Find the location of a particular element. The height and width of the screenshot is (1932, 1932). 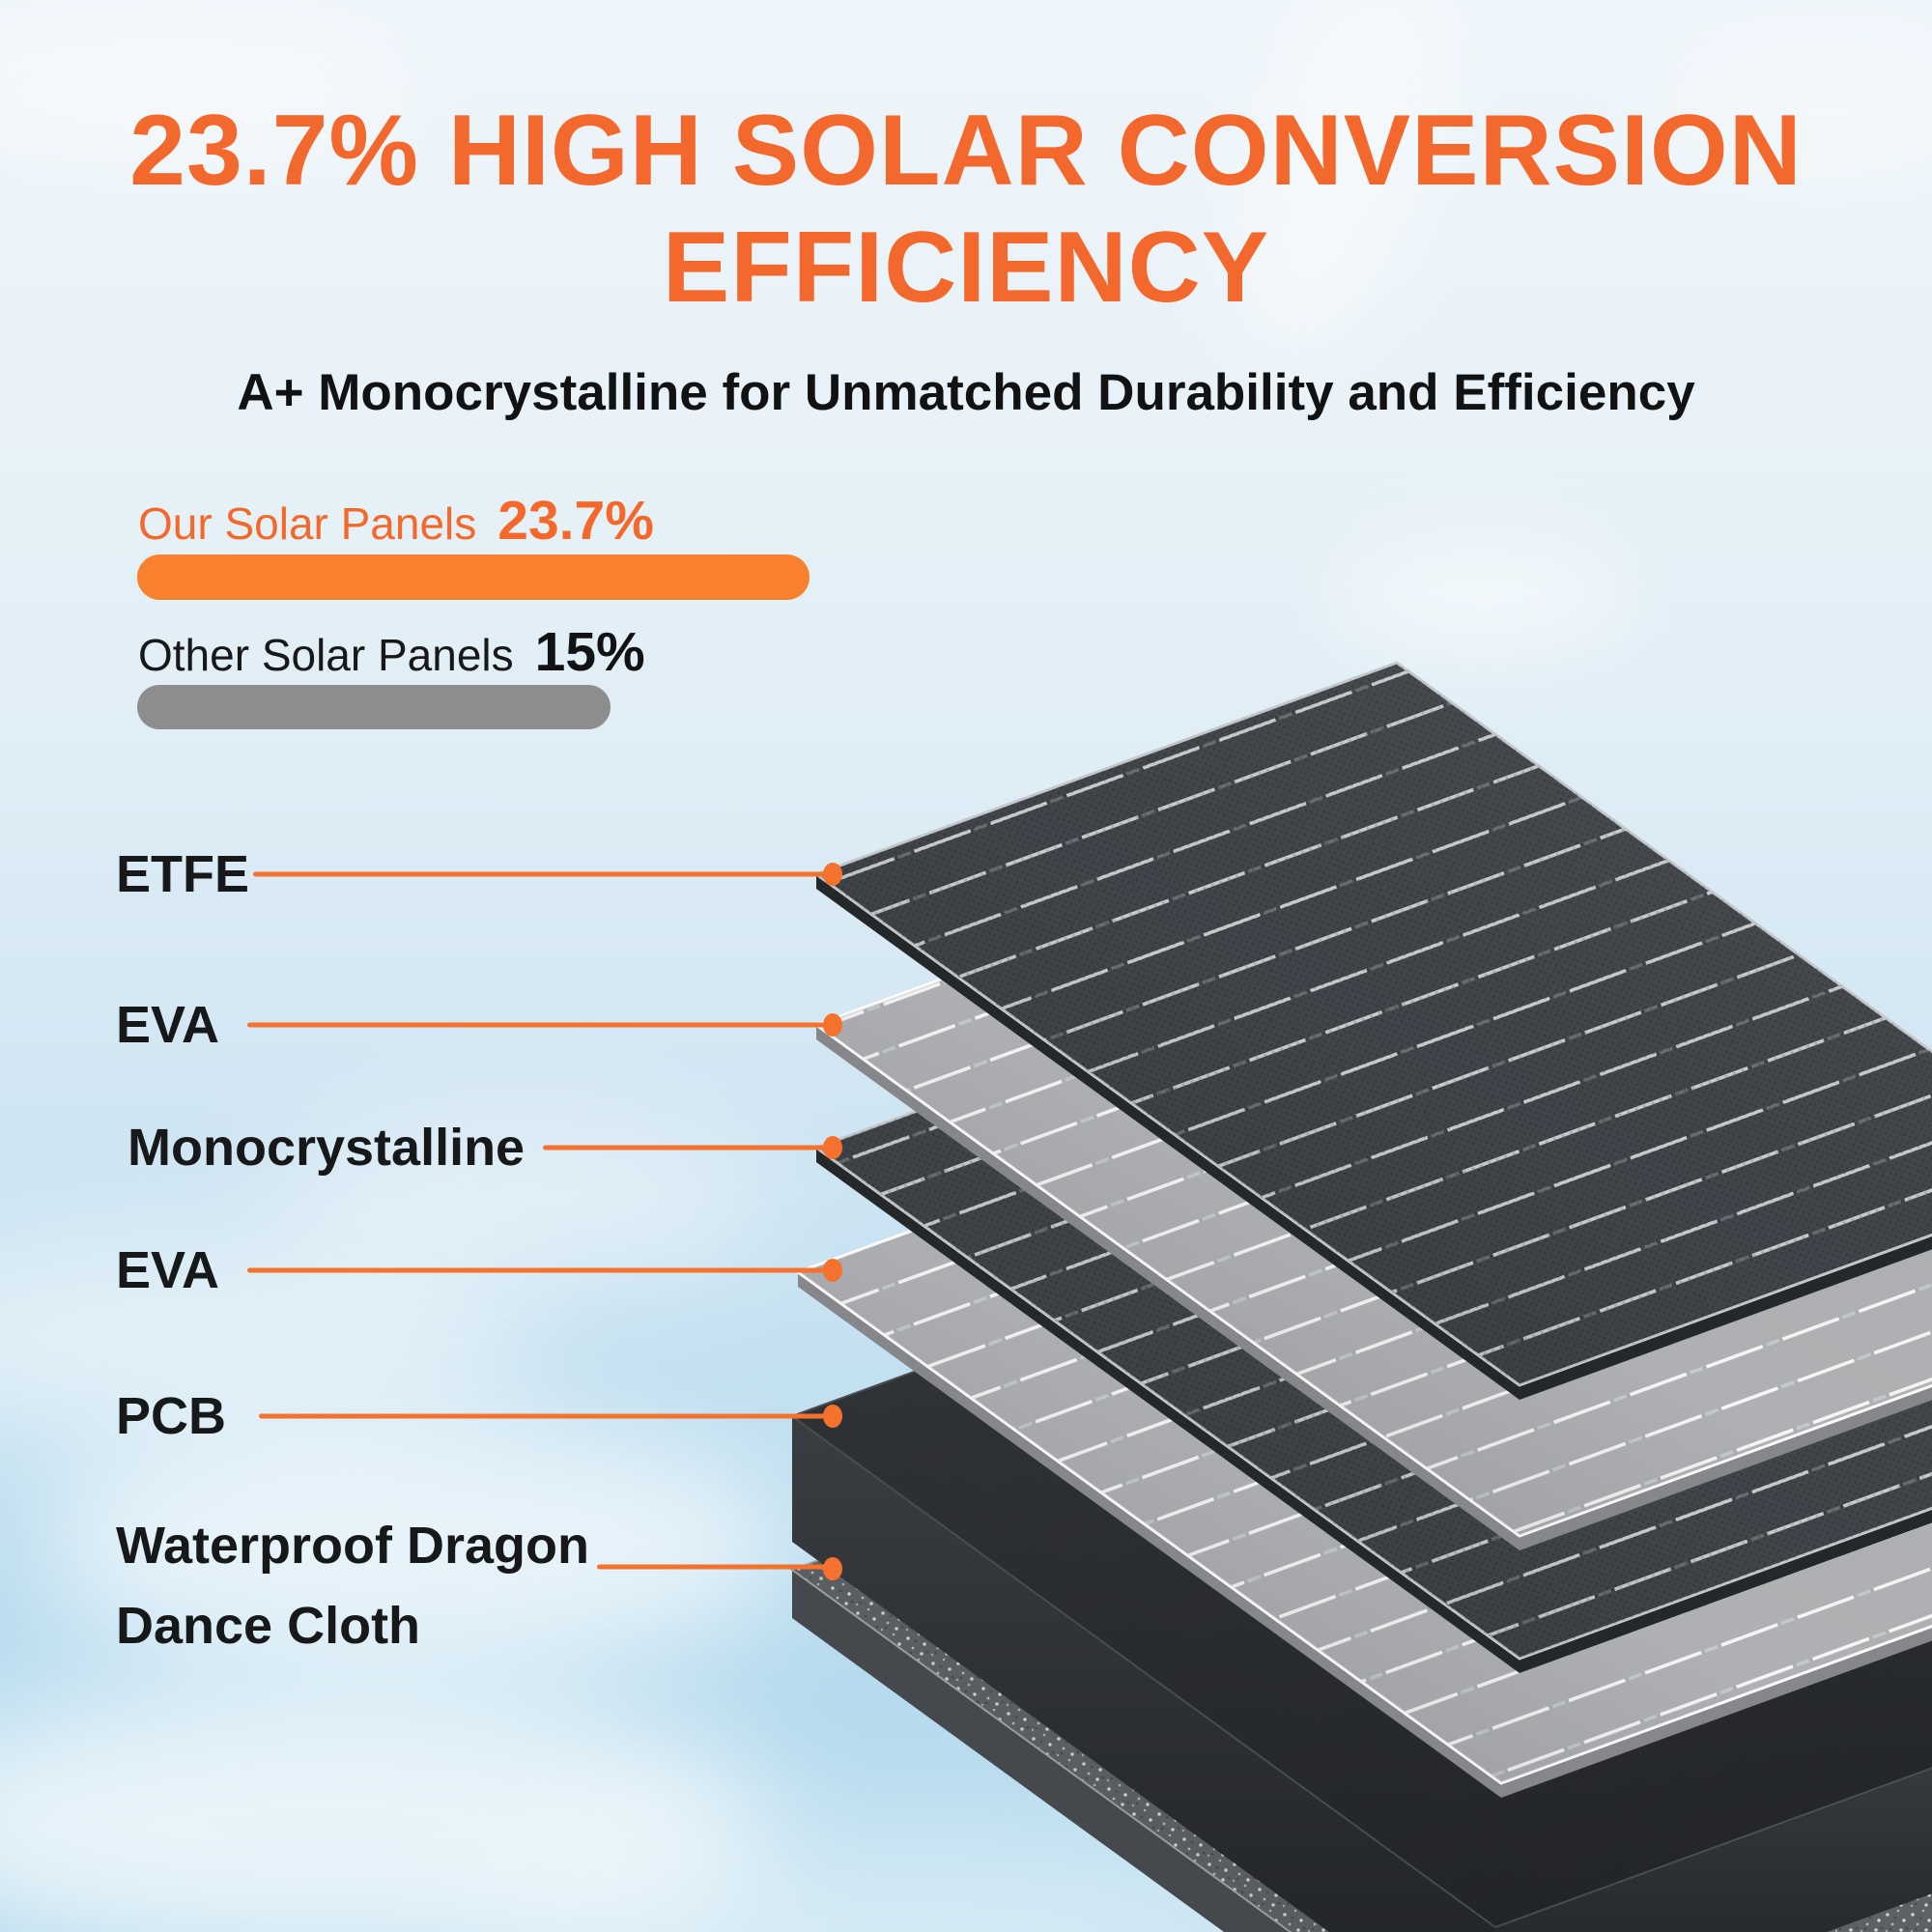

bar-label-our-panels: Our Solar Panels 23.7% is located at coordinates (396, 521).